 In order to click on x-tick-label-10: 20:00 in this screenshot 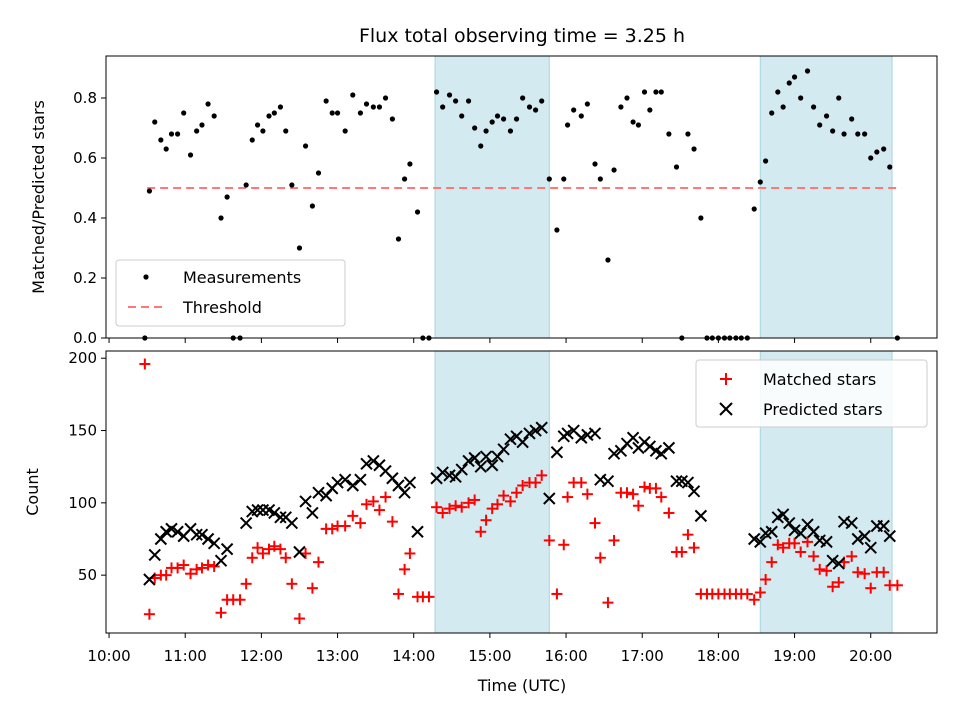, I will do `click(870, 656)`.